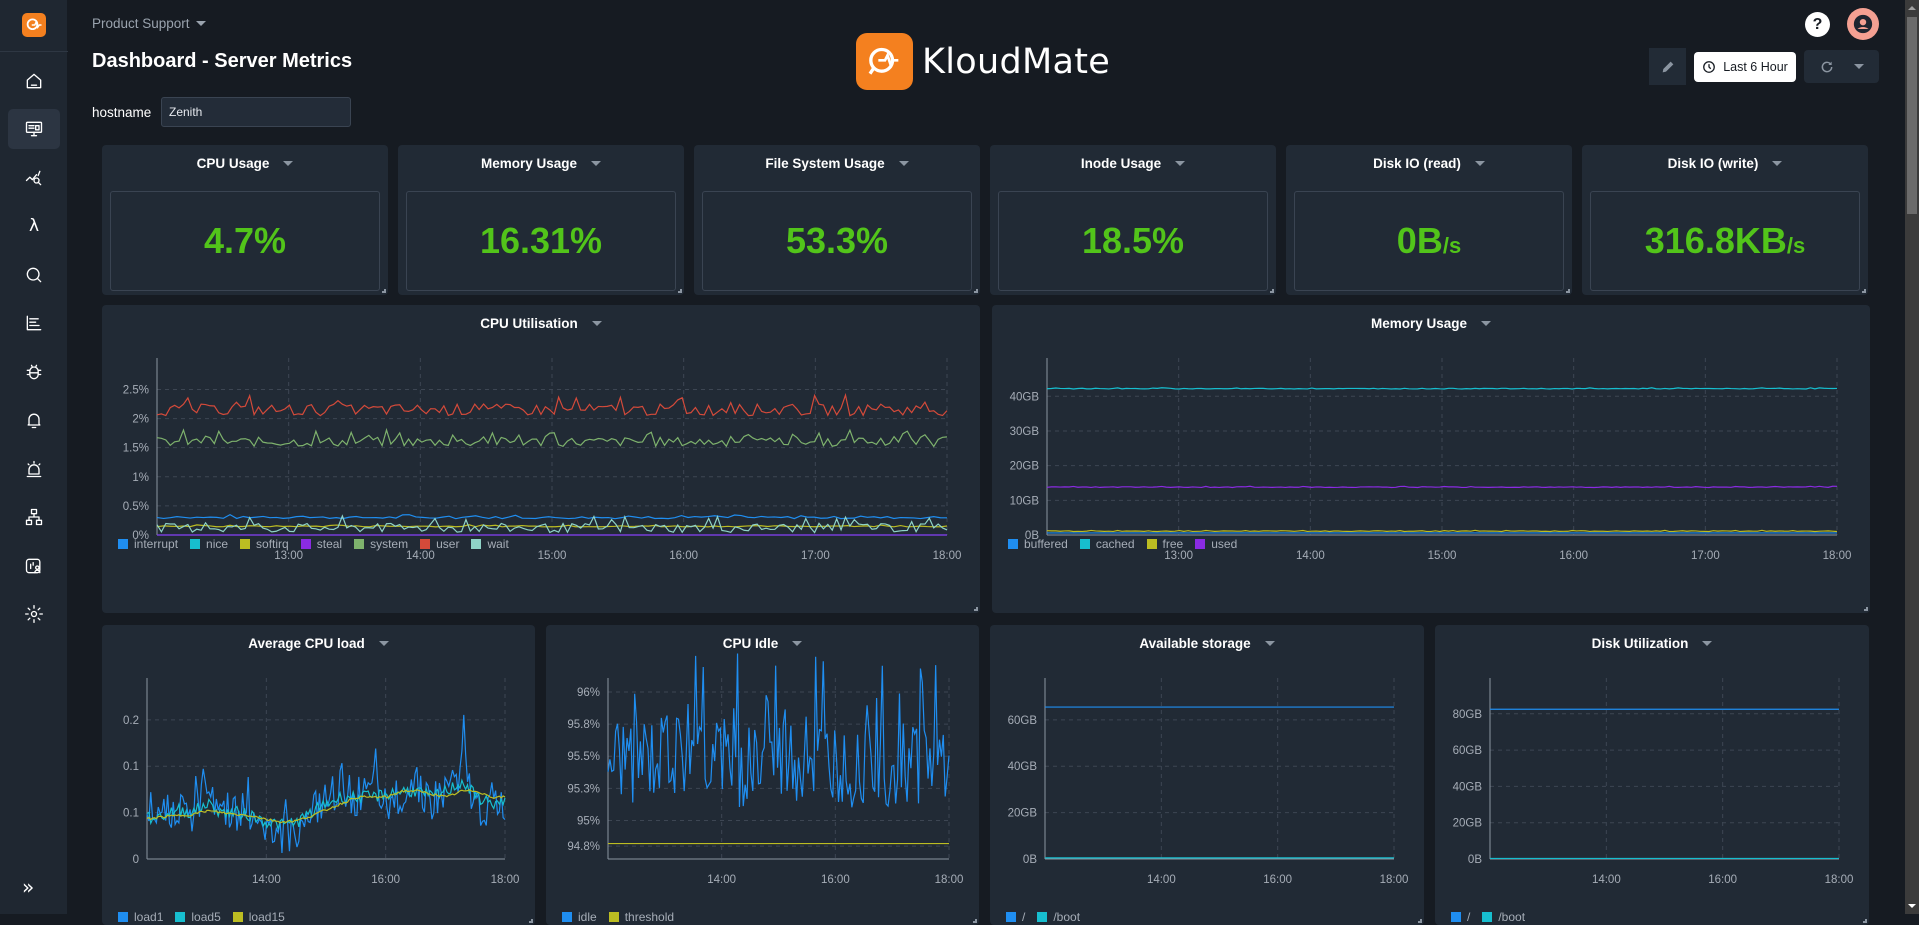  Describe the element at coordinates (1912, 115) in the screenshot. I see `scrollbar-thumb` at that location.